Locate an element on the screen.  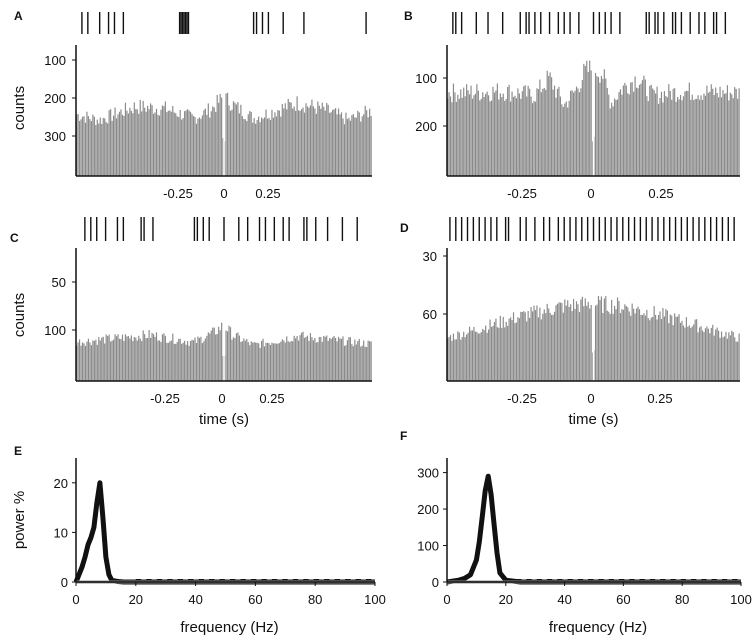
y-tick-label: 10 is located at coordinates (61, 532).